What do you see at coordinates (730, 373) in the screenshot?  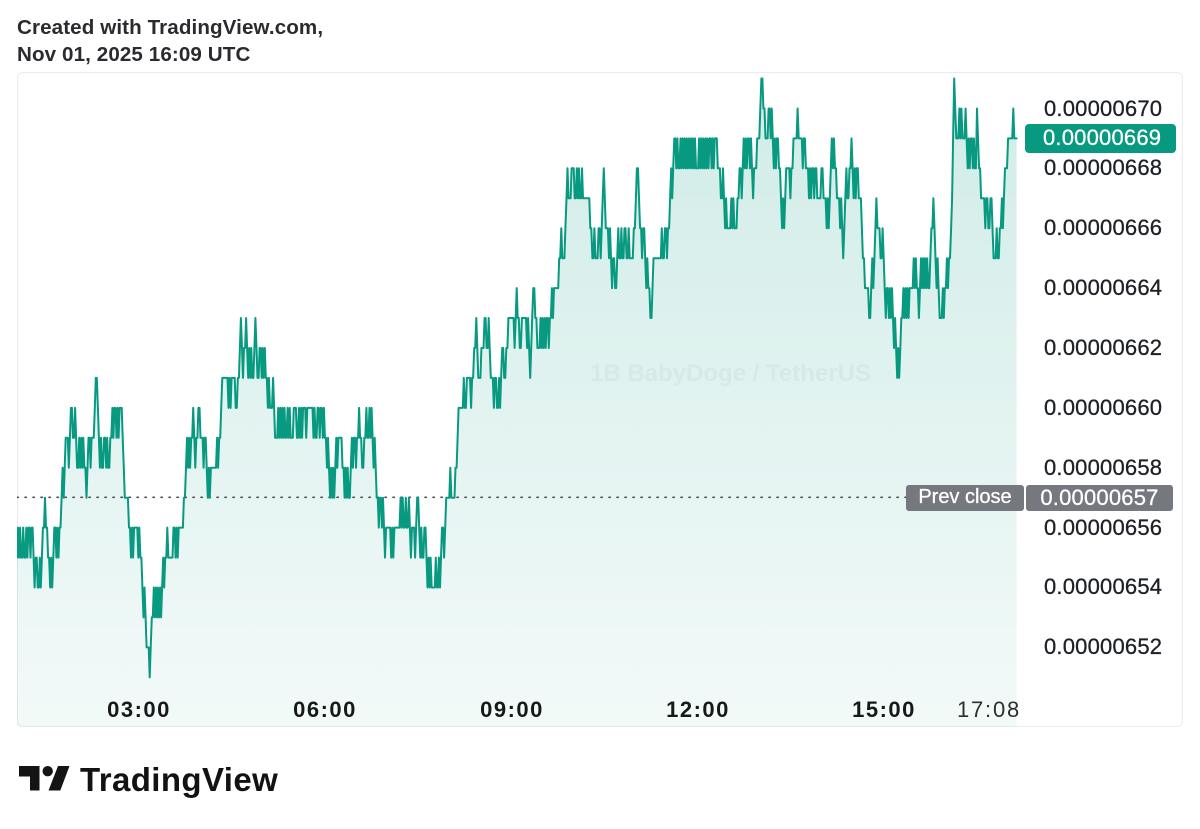 I see `svg-text: 1B BabyDoge / TetherUS` at bounding box center [730, 373].